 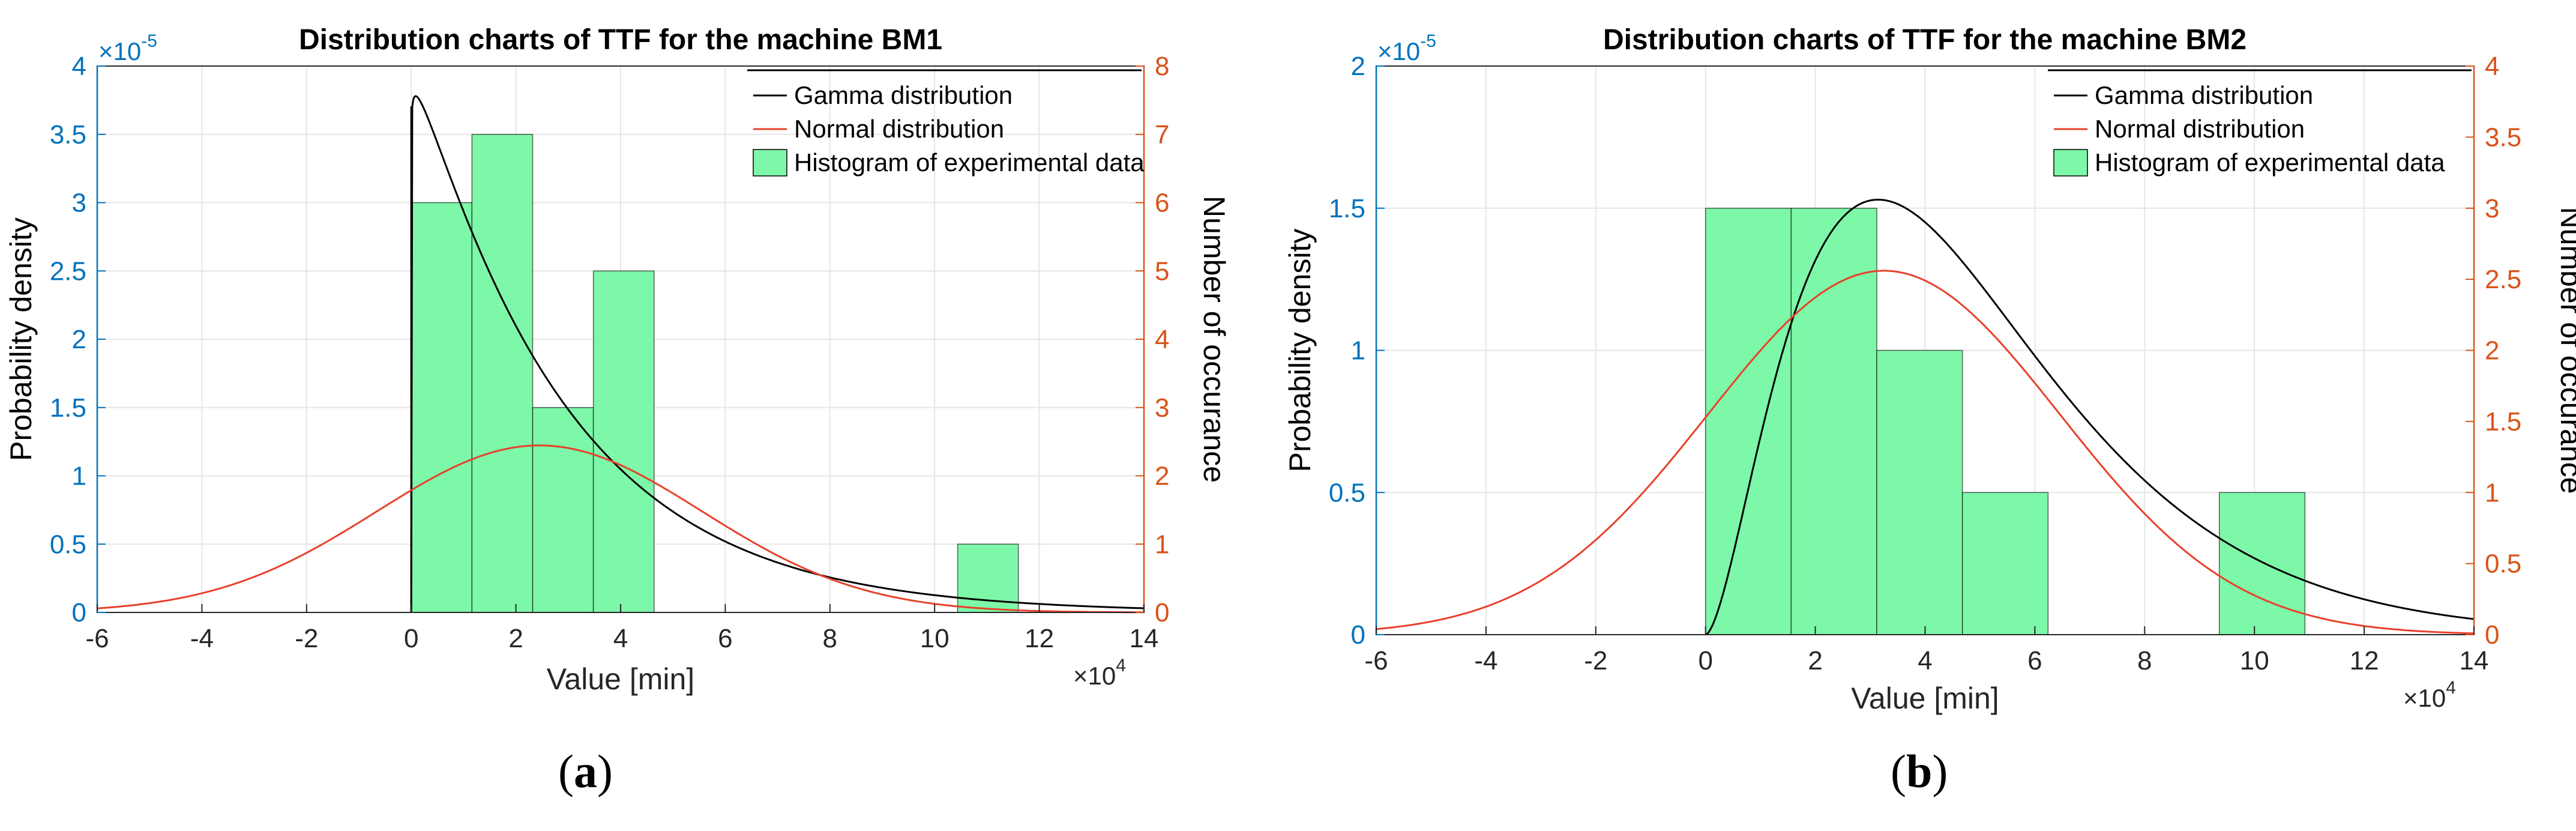 What do you see at coordinates (68, 271) in the screenshot?
I see `y-left-tick-label: 2.5` at bounding box center [68, 271].